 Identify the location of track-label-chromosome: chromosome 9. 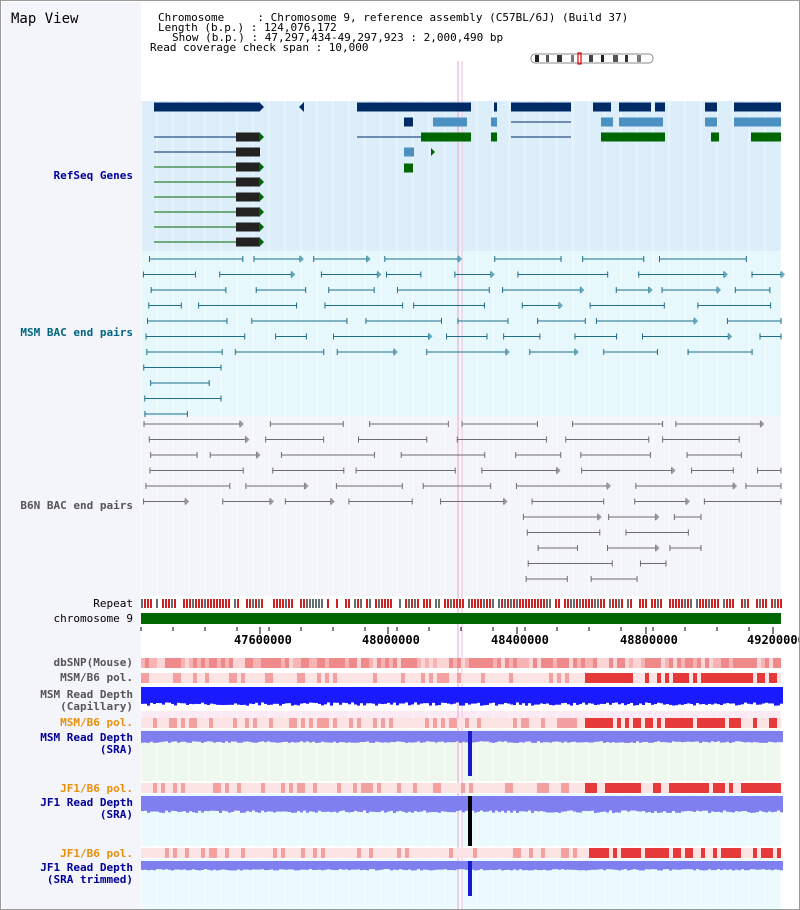
(93, 618).